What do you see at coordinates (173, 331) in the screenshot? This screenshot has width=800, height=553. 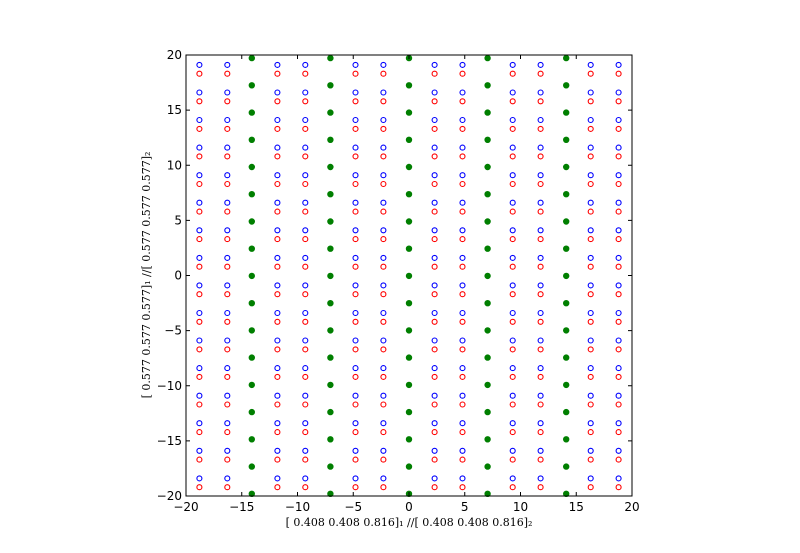 I see `y-tick-label: −5` at bounding box center [173, 331].